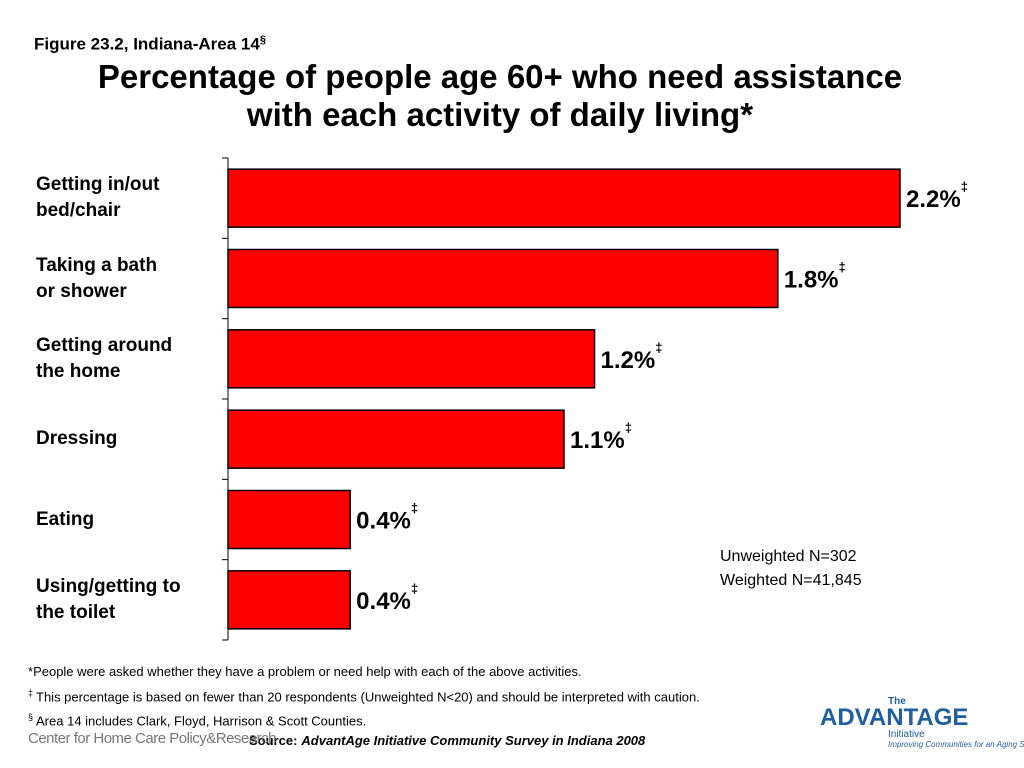 The height and width of the screenshot is (768, 1024). What do you see at coordinates (104, 358) in the screenshot?
I see `category-label: Getting around the home` at bounding box center [104, 358].